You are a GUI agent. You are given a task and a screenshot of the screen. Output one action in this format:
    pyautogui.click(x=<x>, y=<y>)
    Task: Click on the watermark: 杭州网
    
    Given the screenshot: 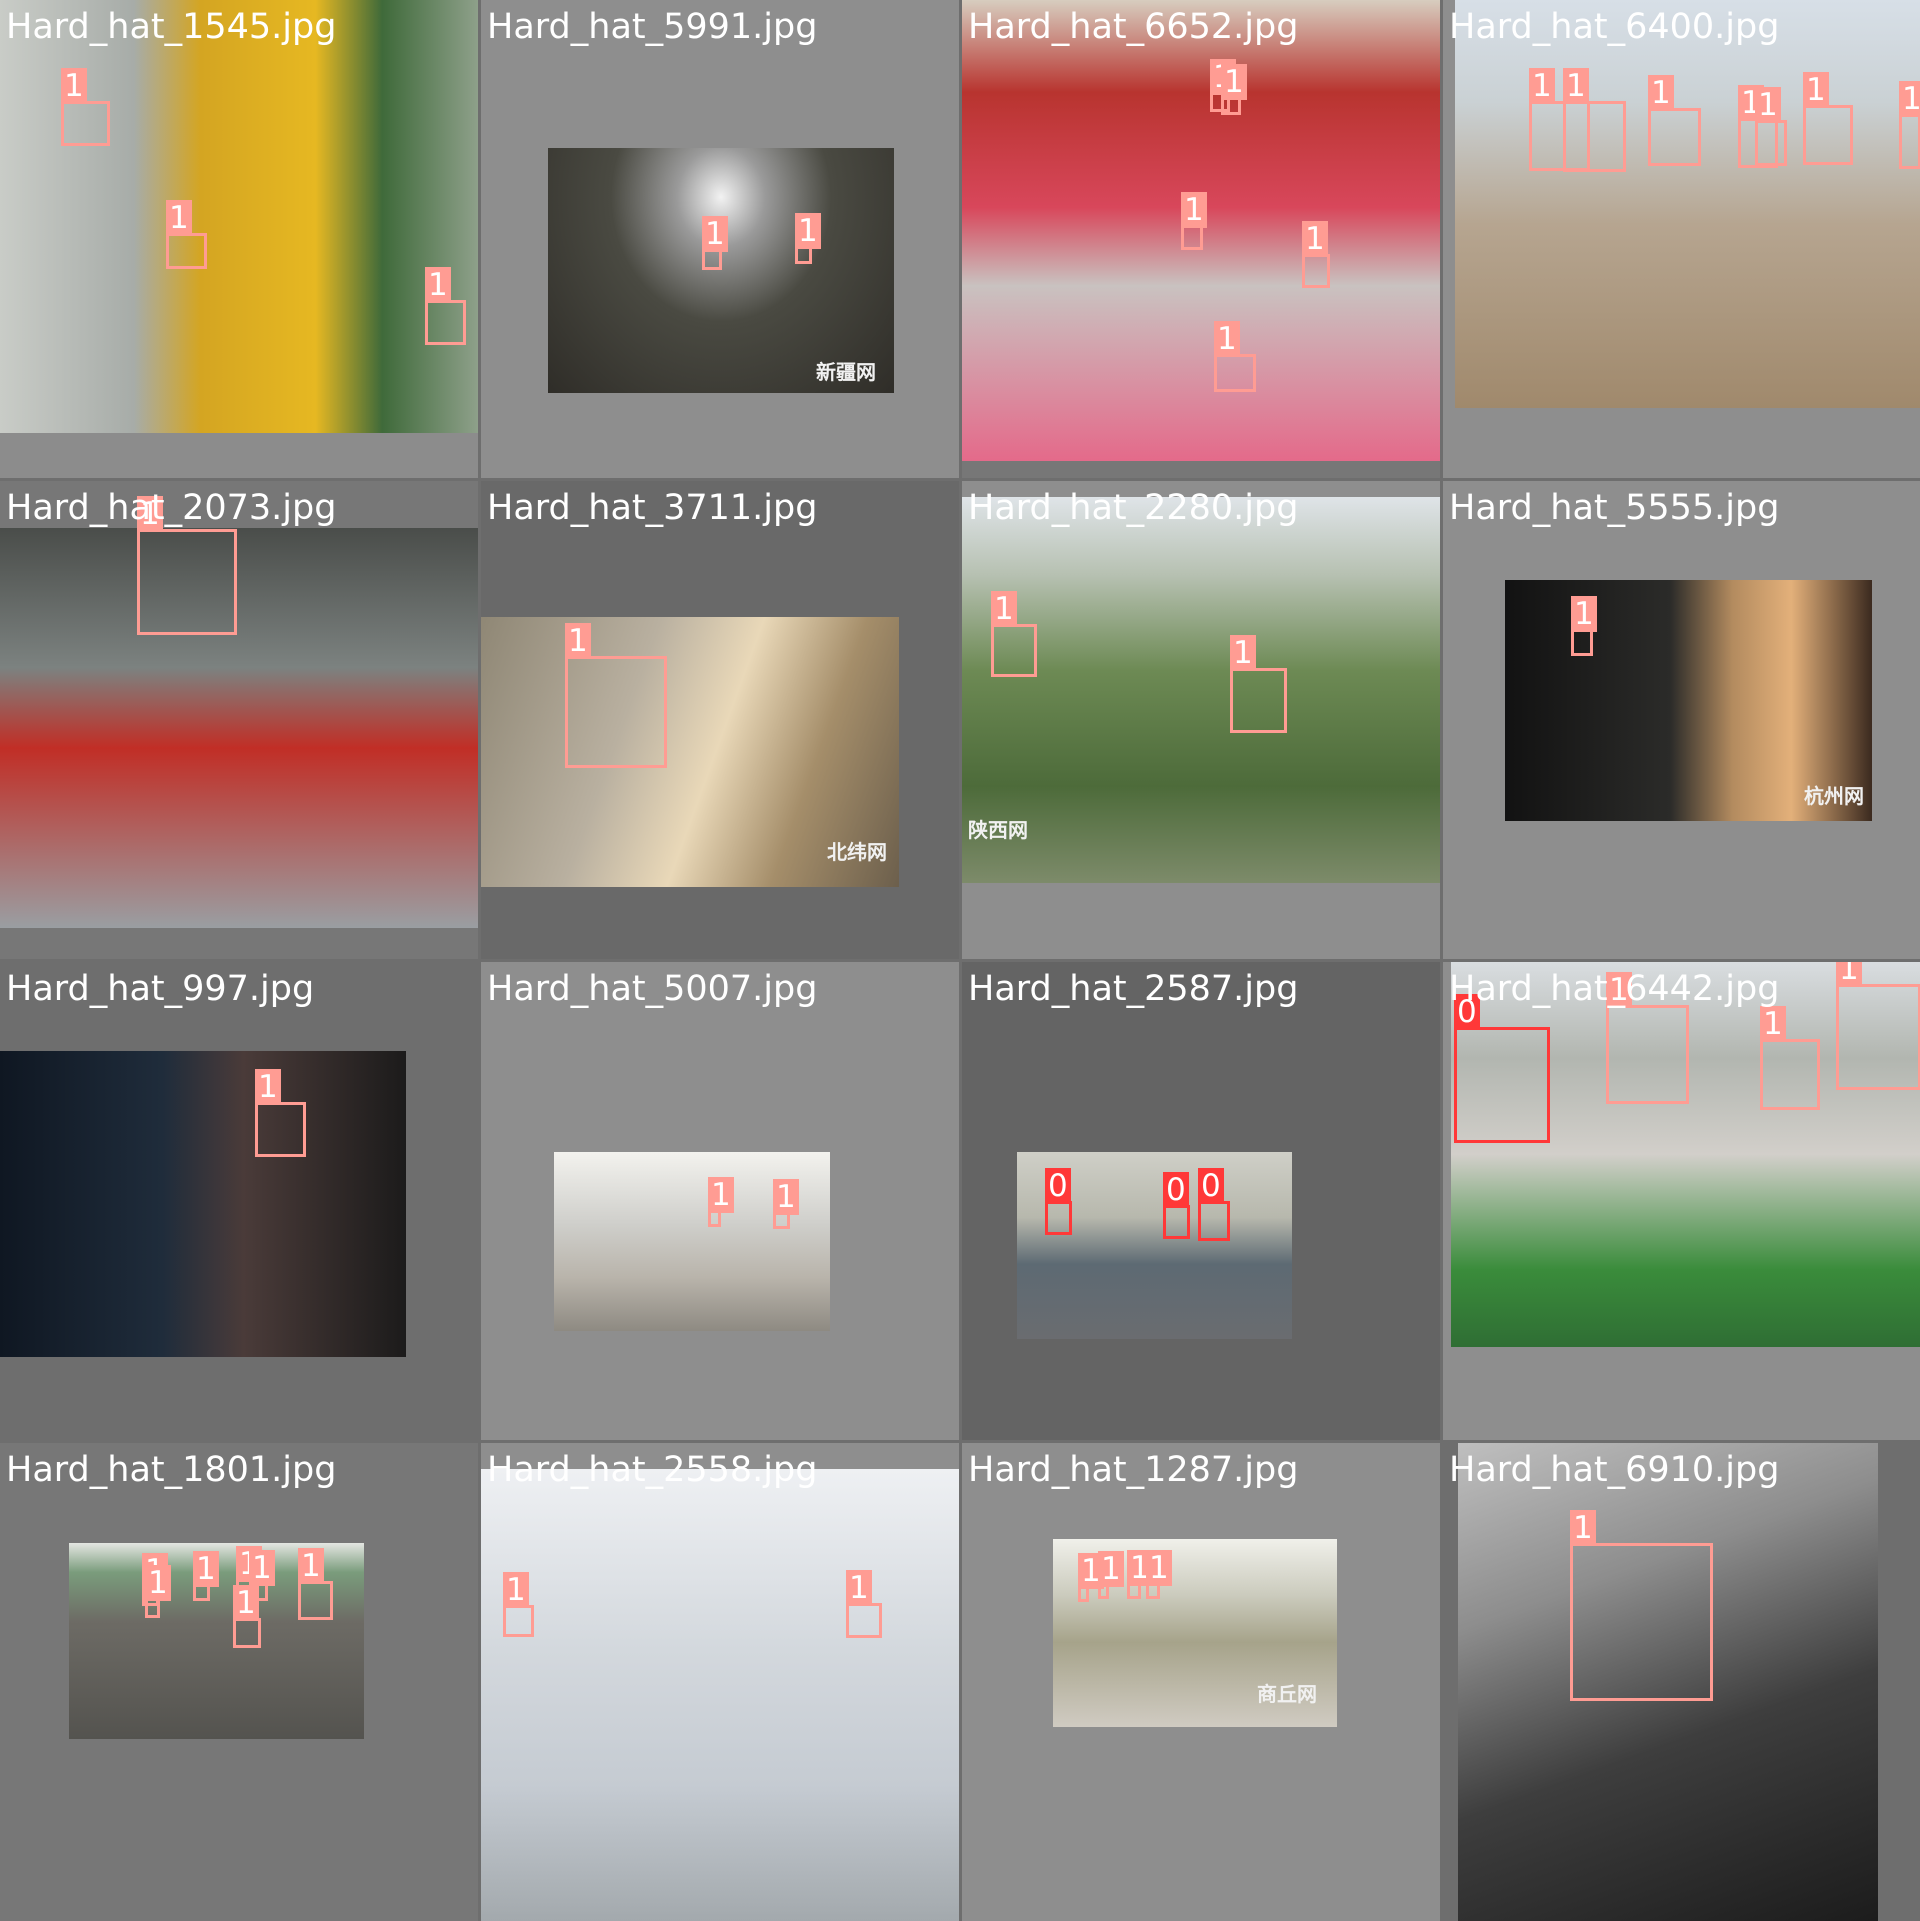 What is the action you would take?
    pyautogui.click(x=1834, y=796)
    